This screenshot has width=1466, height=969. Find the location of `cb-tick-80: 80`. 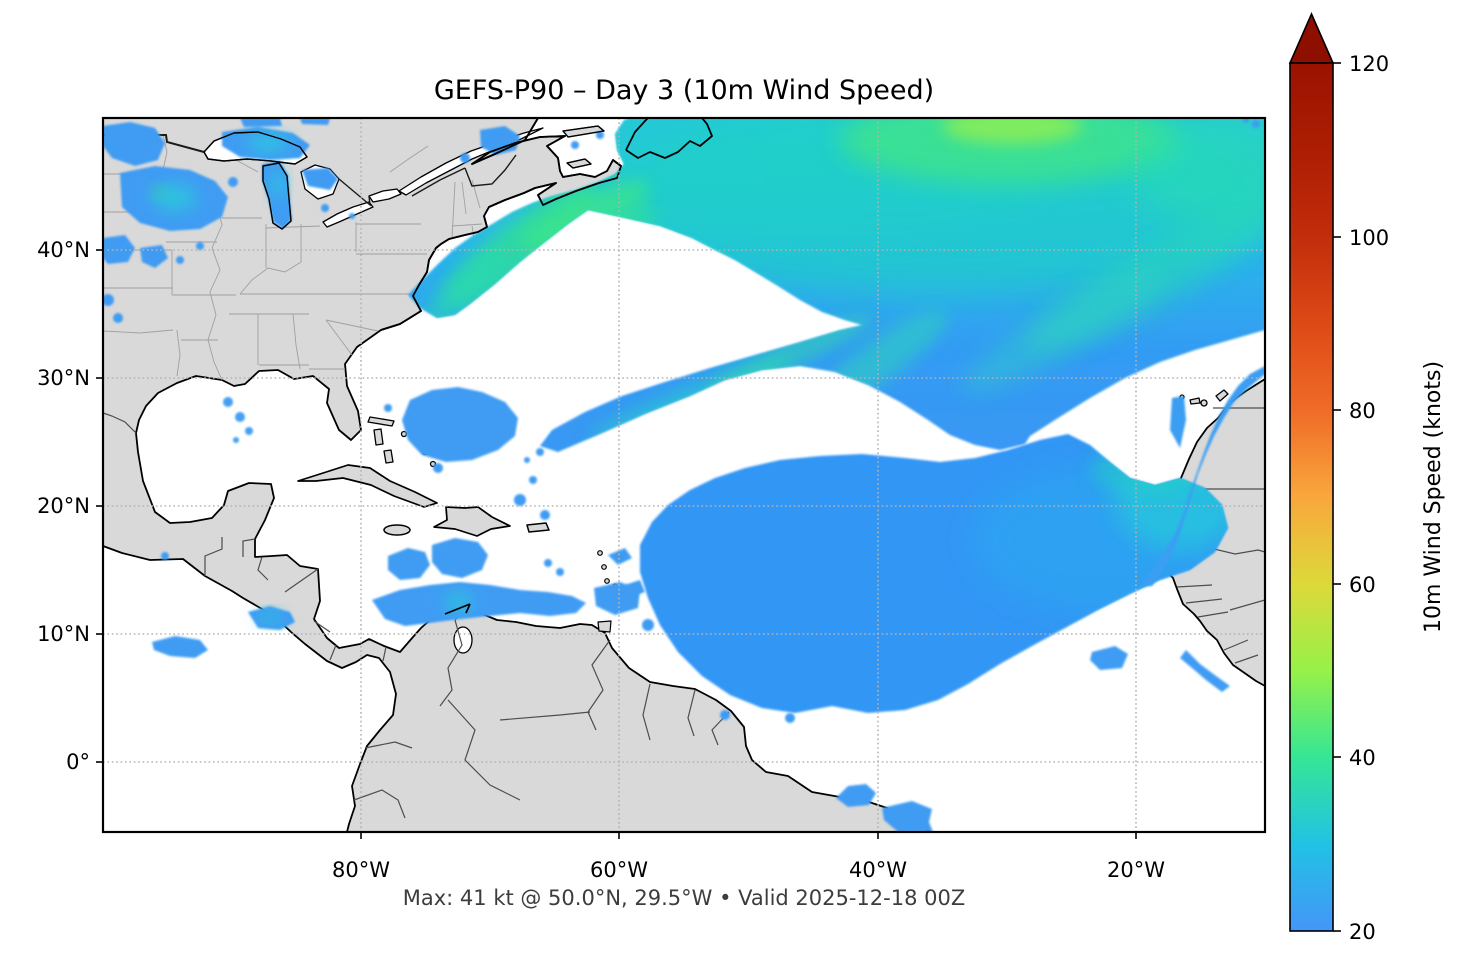

cb-tick-80: 80 is located at coordinates (1362, 411).